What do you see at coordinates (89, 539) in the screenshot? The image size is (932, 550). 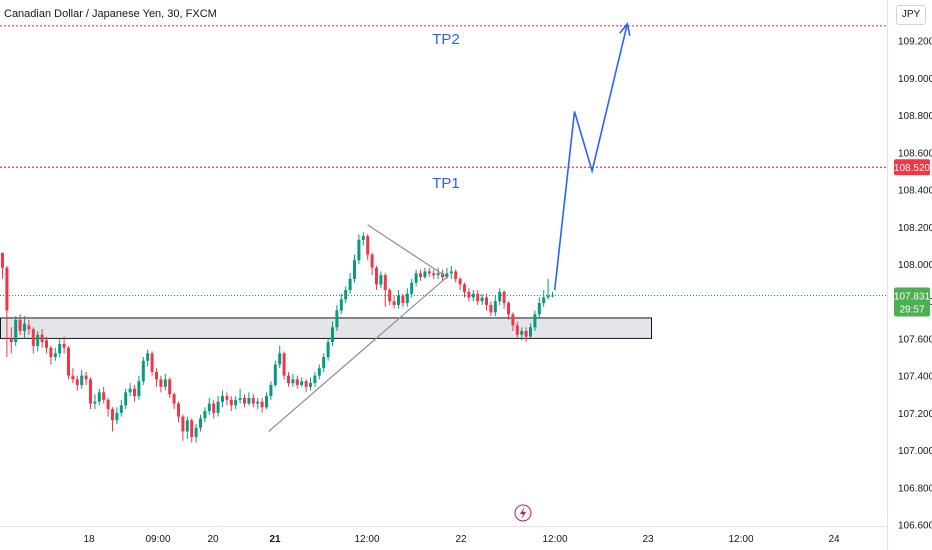 I see `x-tick-label: 18` at bounding box center [89, 539].